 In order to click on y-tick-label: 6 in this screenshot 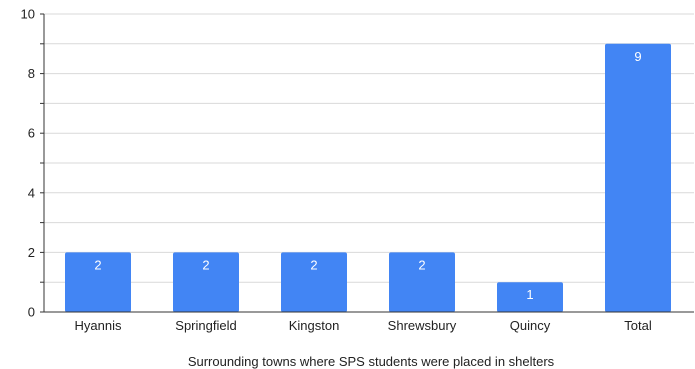, I will do `click(31, 133)`.